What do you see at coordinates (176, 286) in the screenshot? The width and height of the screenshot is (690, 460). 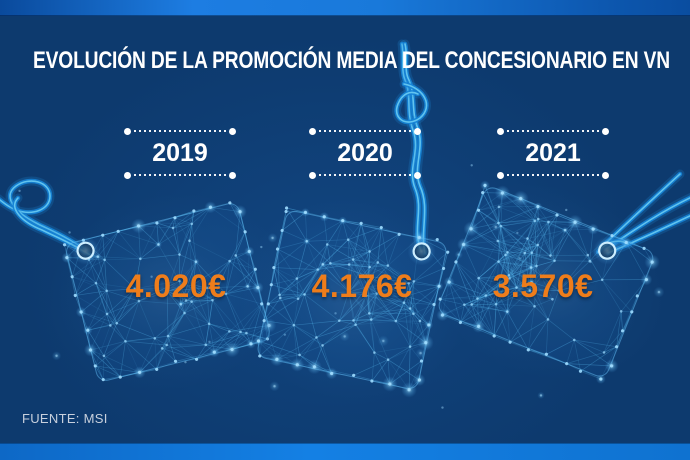 I see `price-value-2019: 4.020€` at bounding box center [176, 286].